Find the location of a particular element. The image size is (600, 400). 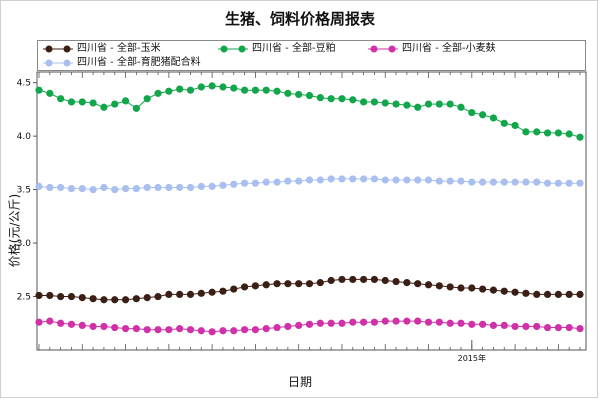

y-tick-label: 4.5 is located at coordinates (24, 84).